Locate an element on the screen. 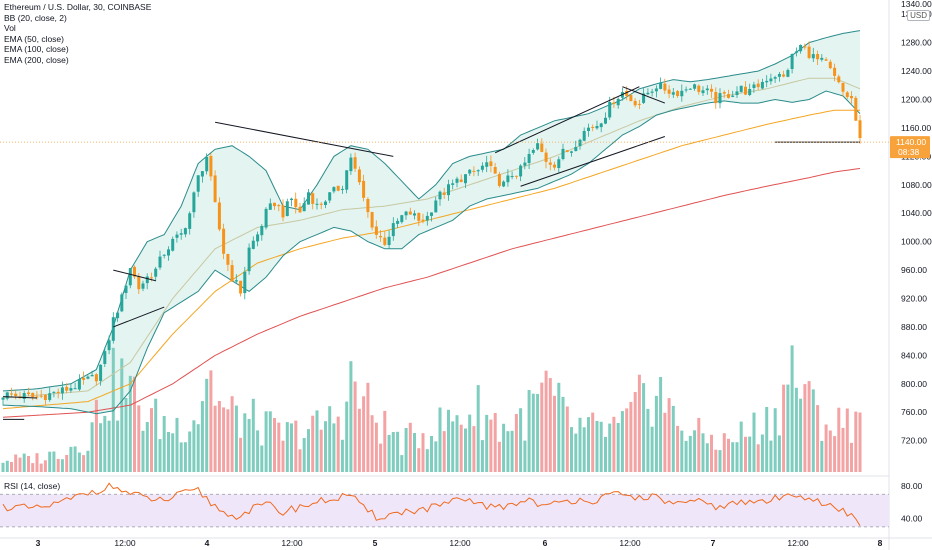 Image resolution: width=932 pixels, height=550 pixels. time-tick-label: 12:00 is located at coordinates (630, 543).